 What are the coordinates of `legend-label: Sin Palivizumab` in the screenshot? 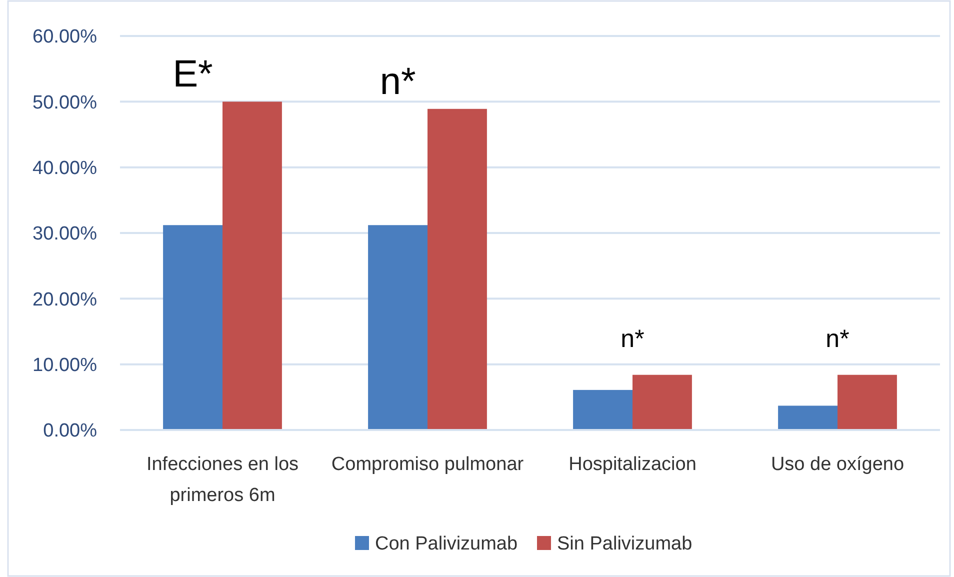 It's located at (624, 544).